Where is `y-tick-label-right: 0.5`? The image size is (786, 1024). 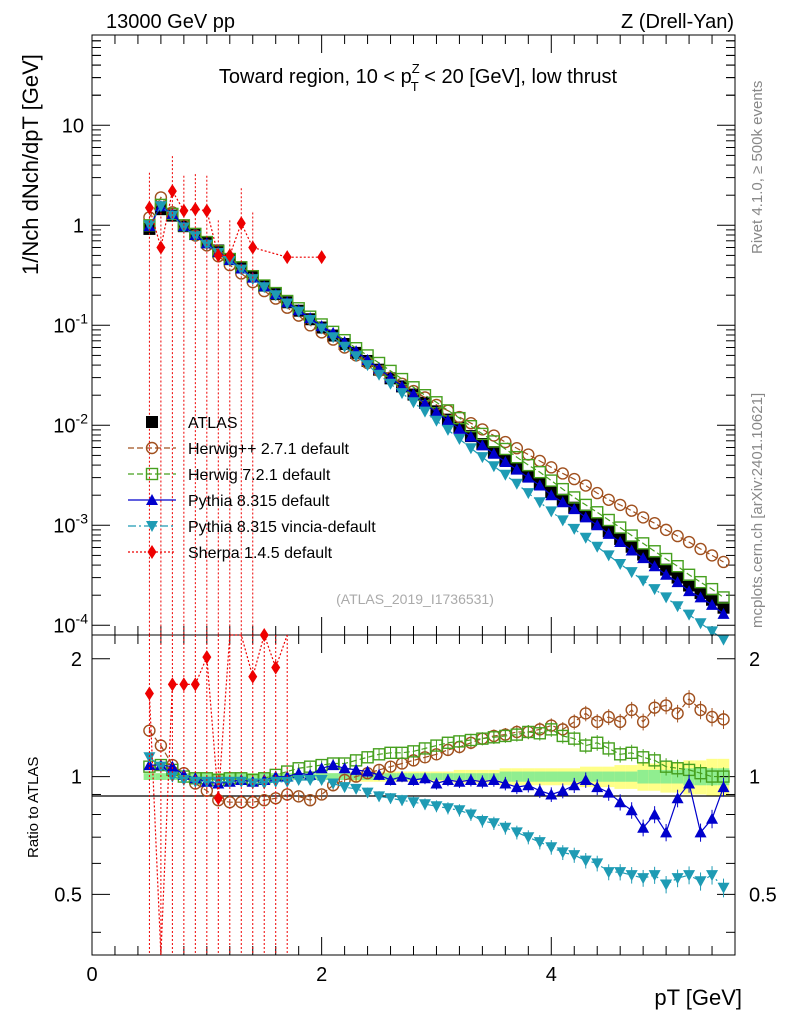 y-tick-label-right: 0.5 is located at coordinates (763, 895).